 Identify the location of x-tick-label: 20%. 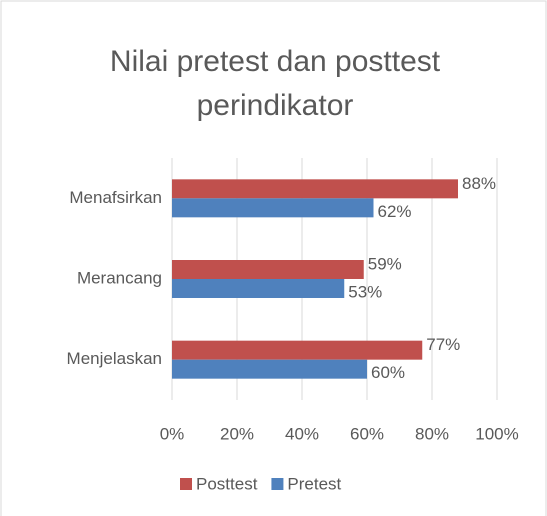
(237, 433).